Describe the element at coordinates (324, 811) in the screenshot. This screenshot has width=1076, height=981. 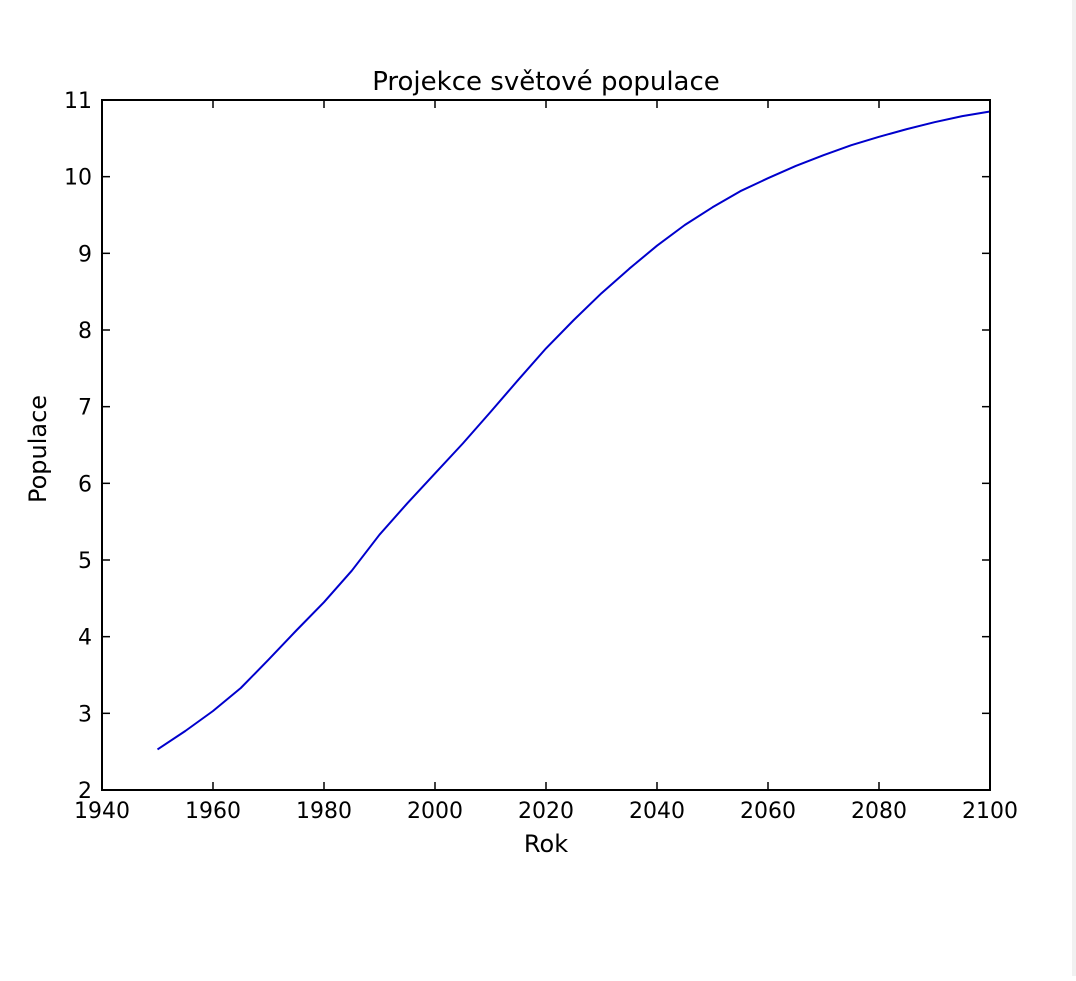
I see `x-tick-label: 1980` at that location.